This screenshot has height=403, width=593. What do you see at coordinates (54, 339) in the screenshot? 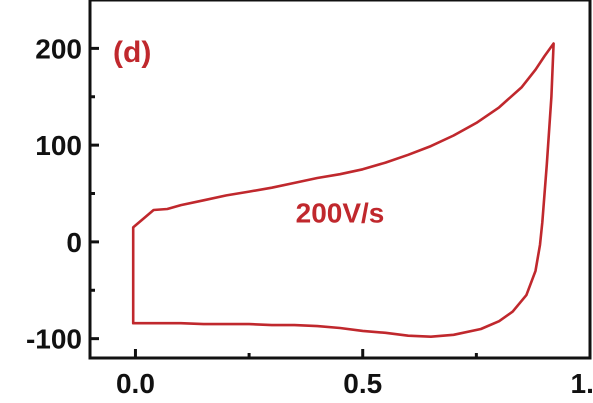
I see `y-tick-label: -100` at bounding box center [54, 339].